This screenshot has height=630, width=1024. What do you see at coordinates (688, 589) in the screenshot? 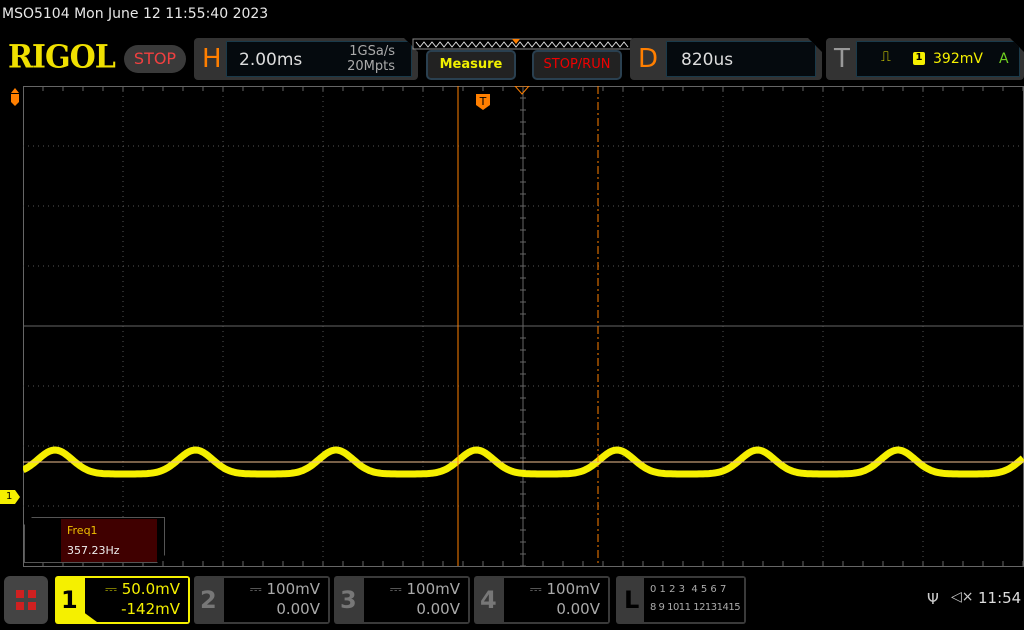
I see `logic-channels-row1: 0 1 2 3 4 5 6 7` at bounding box center [688, 589].